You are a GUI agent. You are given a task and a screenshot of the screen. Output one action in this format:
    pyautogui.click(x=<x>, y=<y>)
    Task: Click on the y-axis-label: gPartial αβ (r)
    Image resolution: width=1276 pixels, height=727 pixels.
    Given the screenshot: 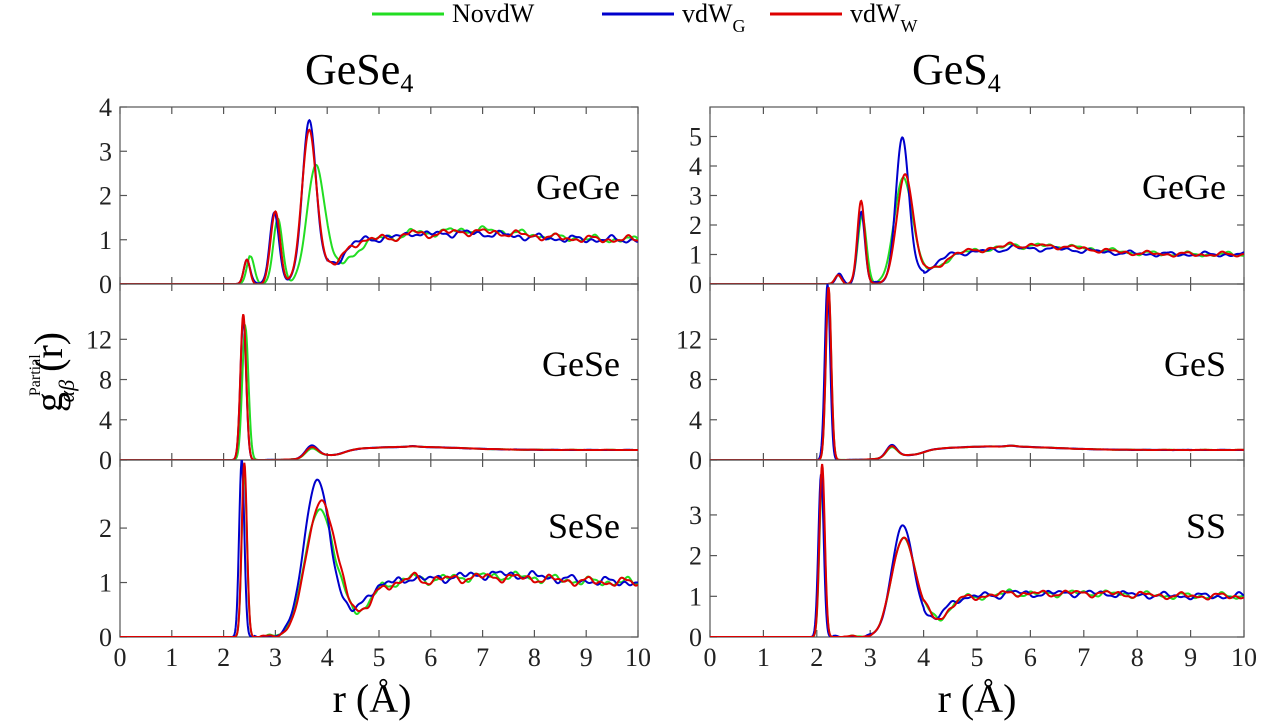 What is the action you would take?
    pyautogui.click(x=52, y=372)
    